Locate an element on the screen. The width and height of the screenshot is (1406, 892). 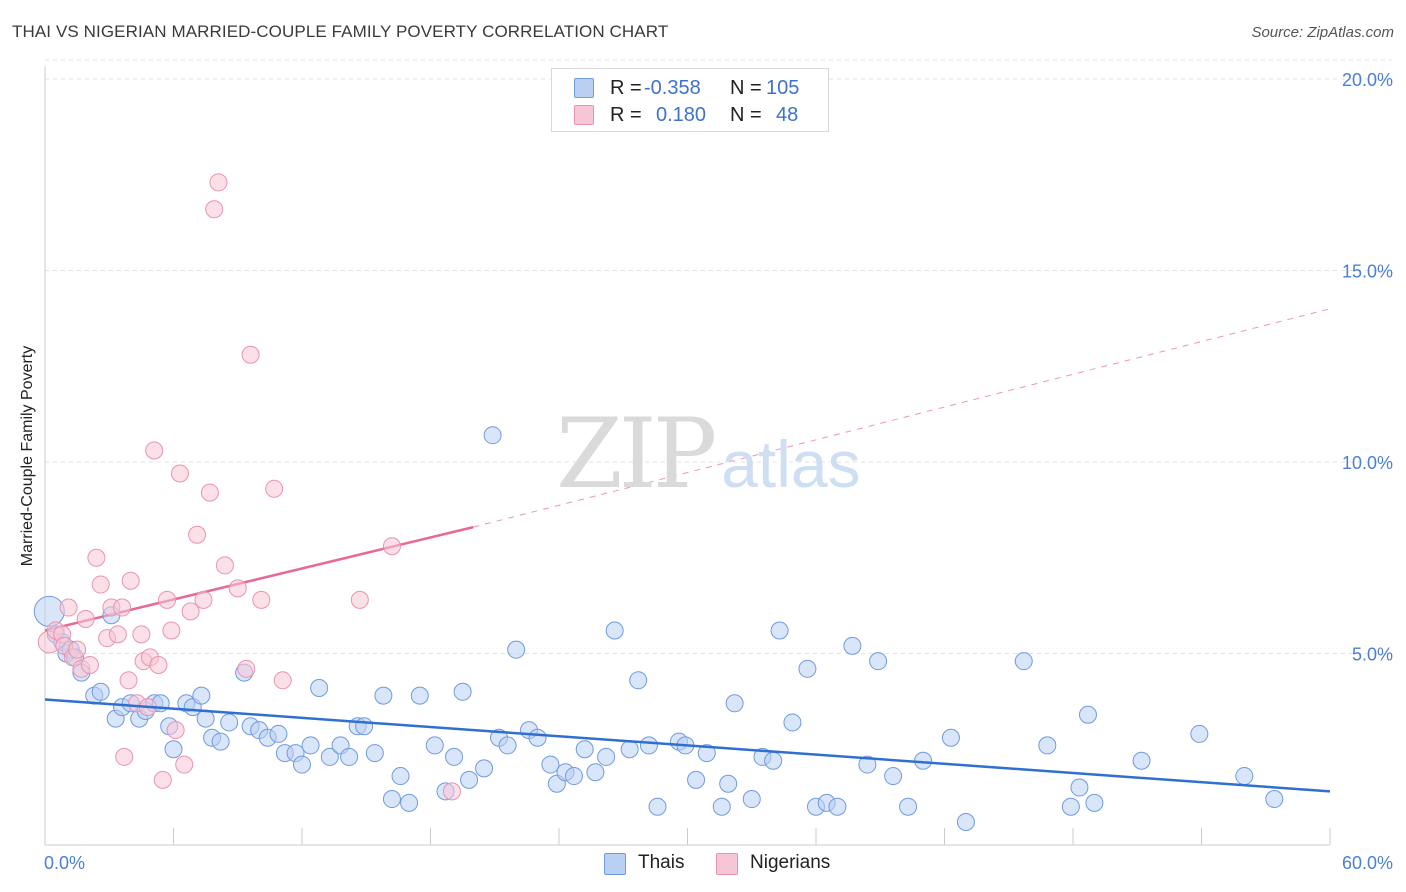
n-value: 48 is located at coordinates (787, 115).